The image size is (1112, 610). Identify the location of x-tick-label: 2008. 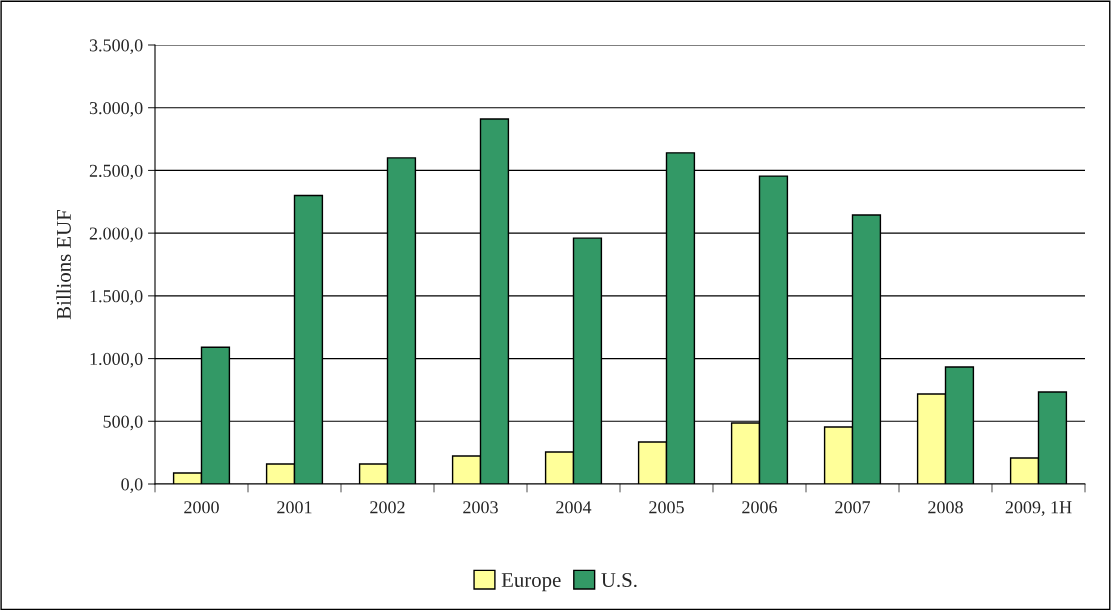
(945, 507).